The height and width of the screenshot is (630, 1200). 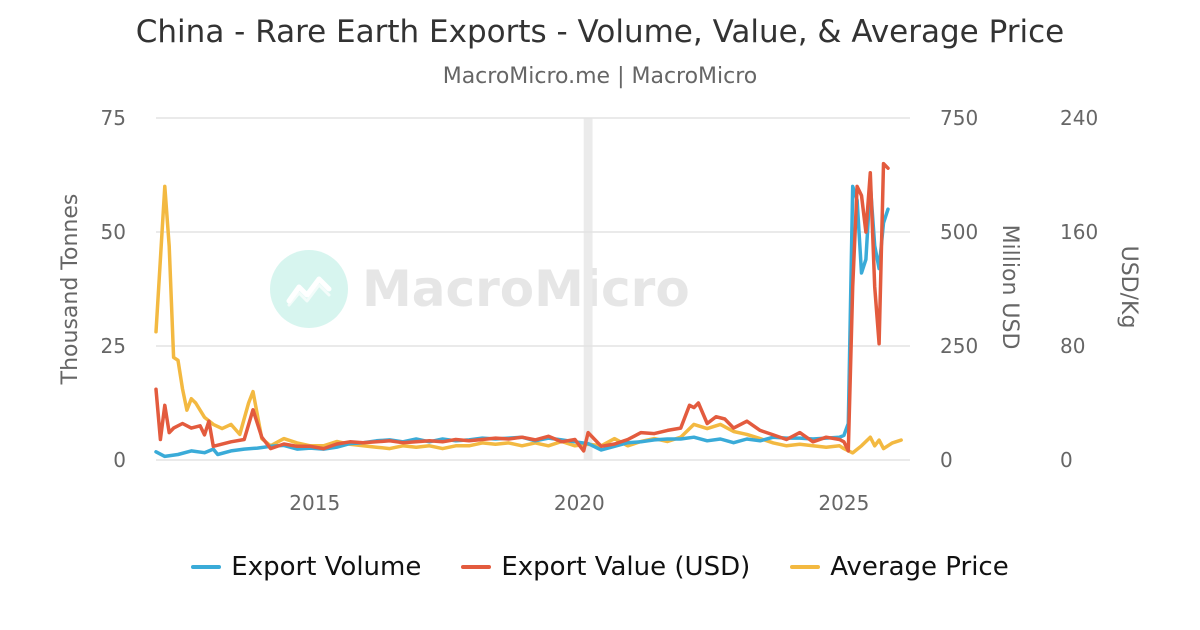 I want to click on y-right2-tick-label: 80, so click(x=1072, y=346).